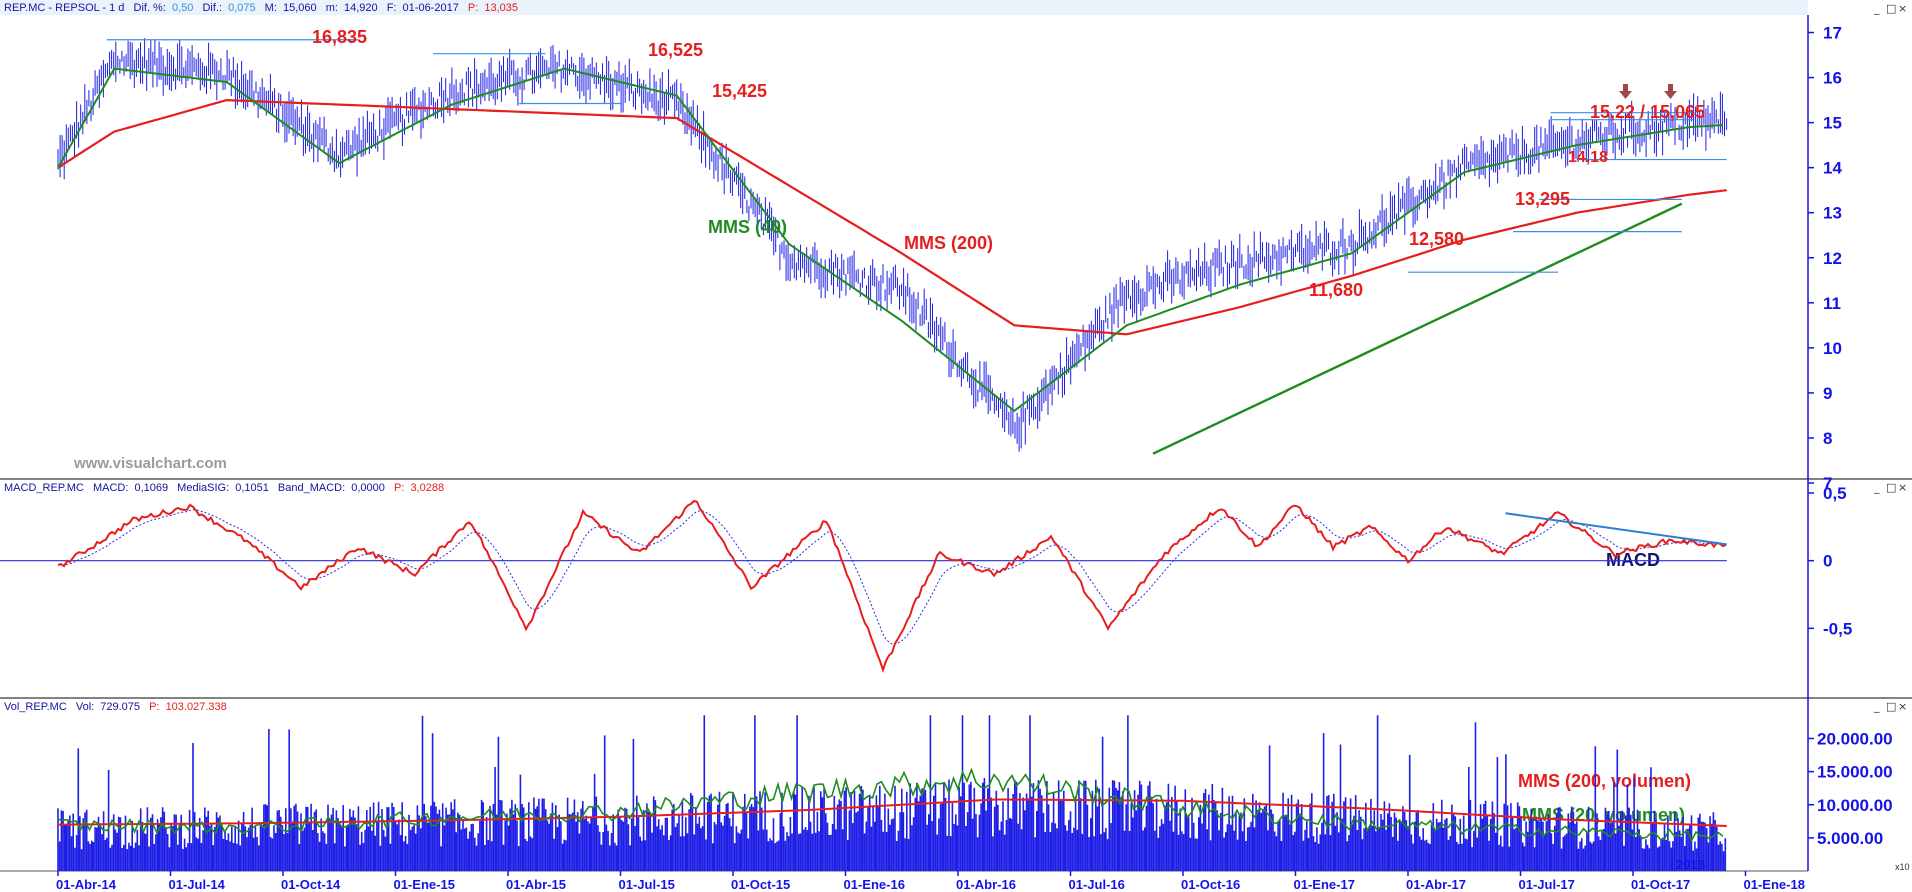 The height and width of the screenshot is (892, 1912). I want to click on price-axis-label: 11, so click(1832, 303).